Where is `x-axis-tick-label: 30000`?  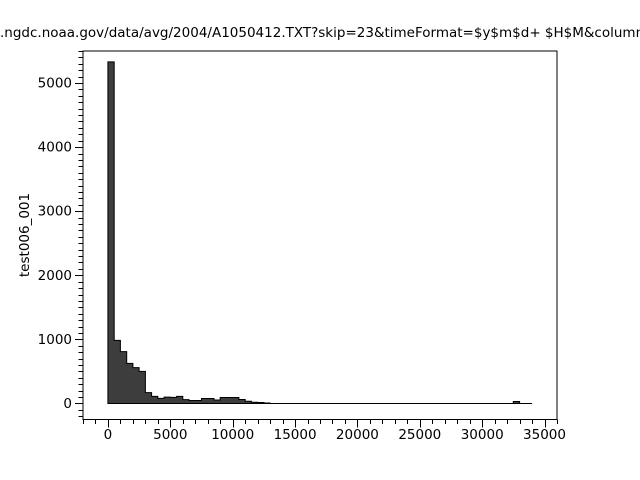
x-axis-tick-label: 30000 is located at coordinates (482, 435).